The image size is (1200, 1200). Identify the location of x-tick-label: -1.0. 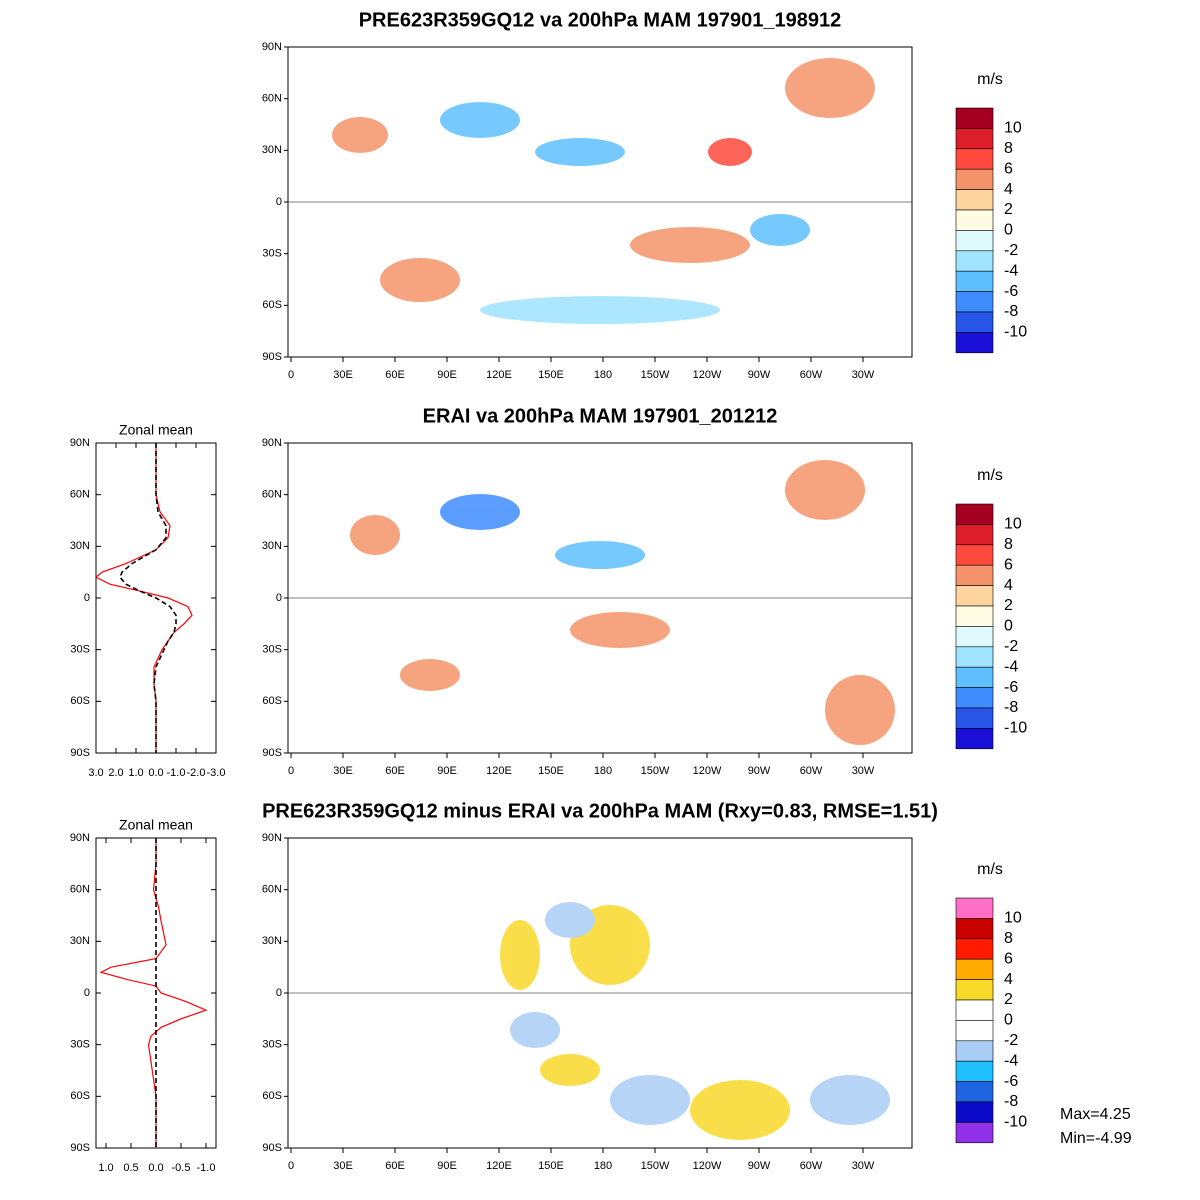
(206, 1168).